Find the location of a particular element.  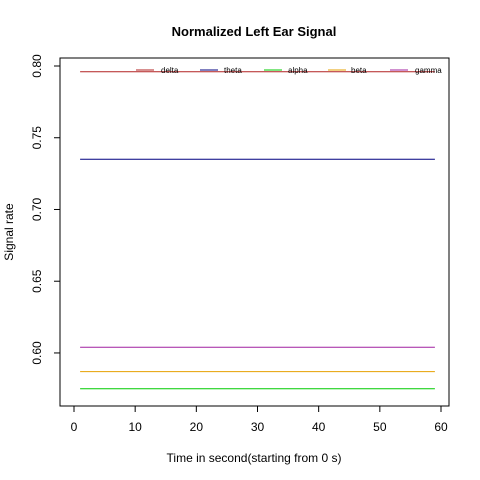

legend-label-delta: delta is located at coordinates (170, 70).